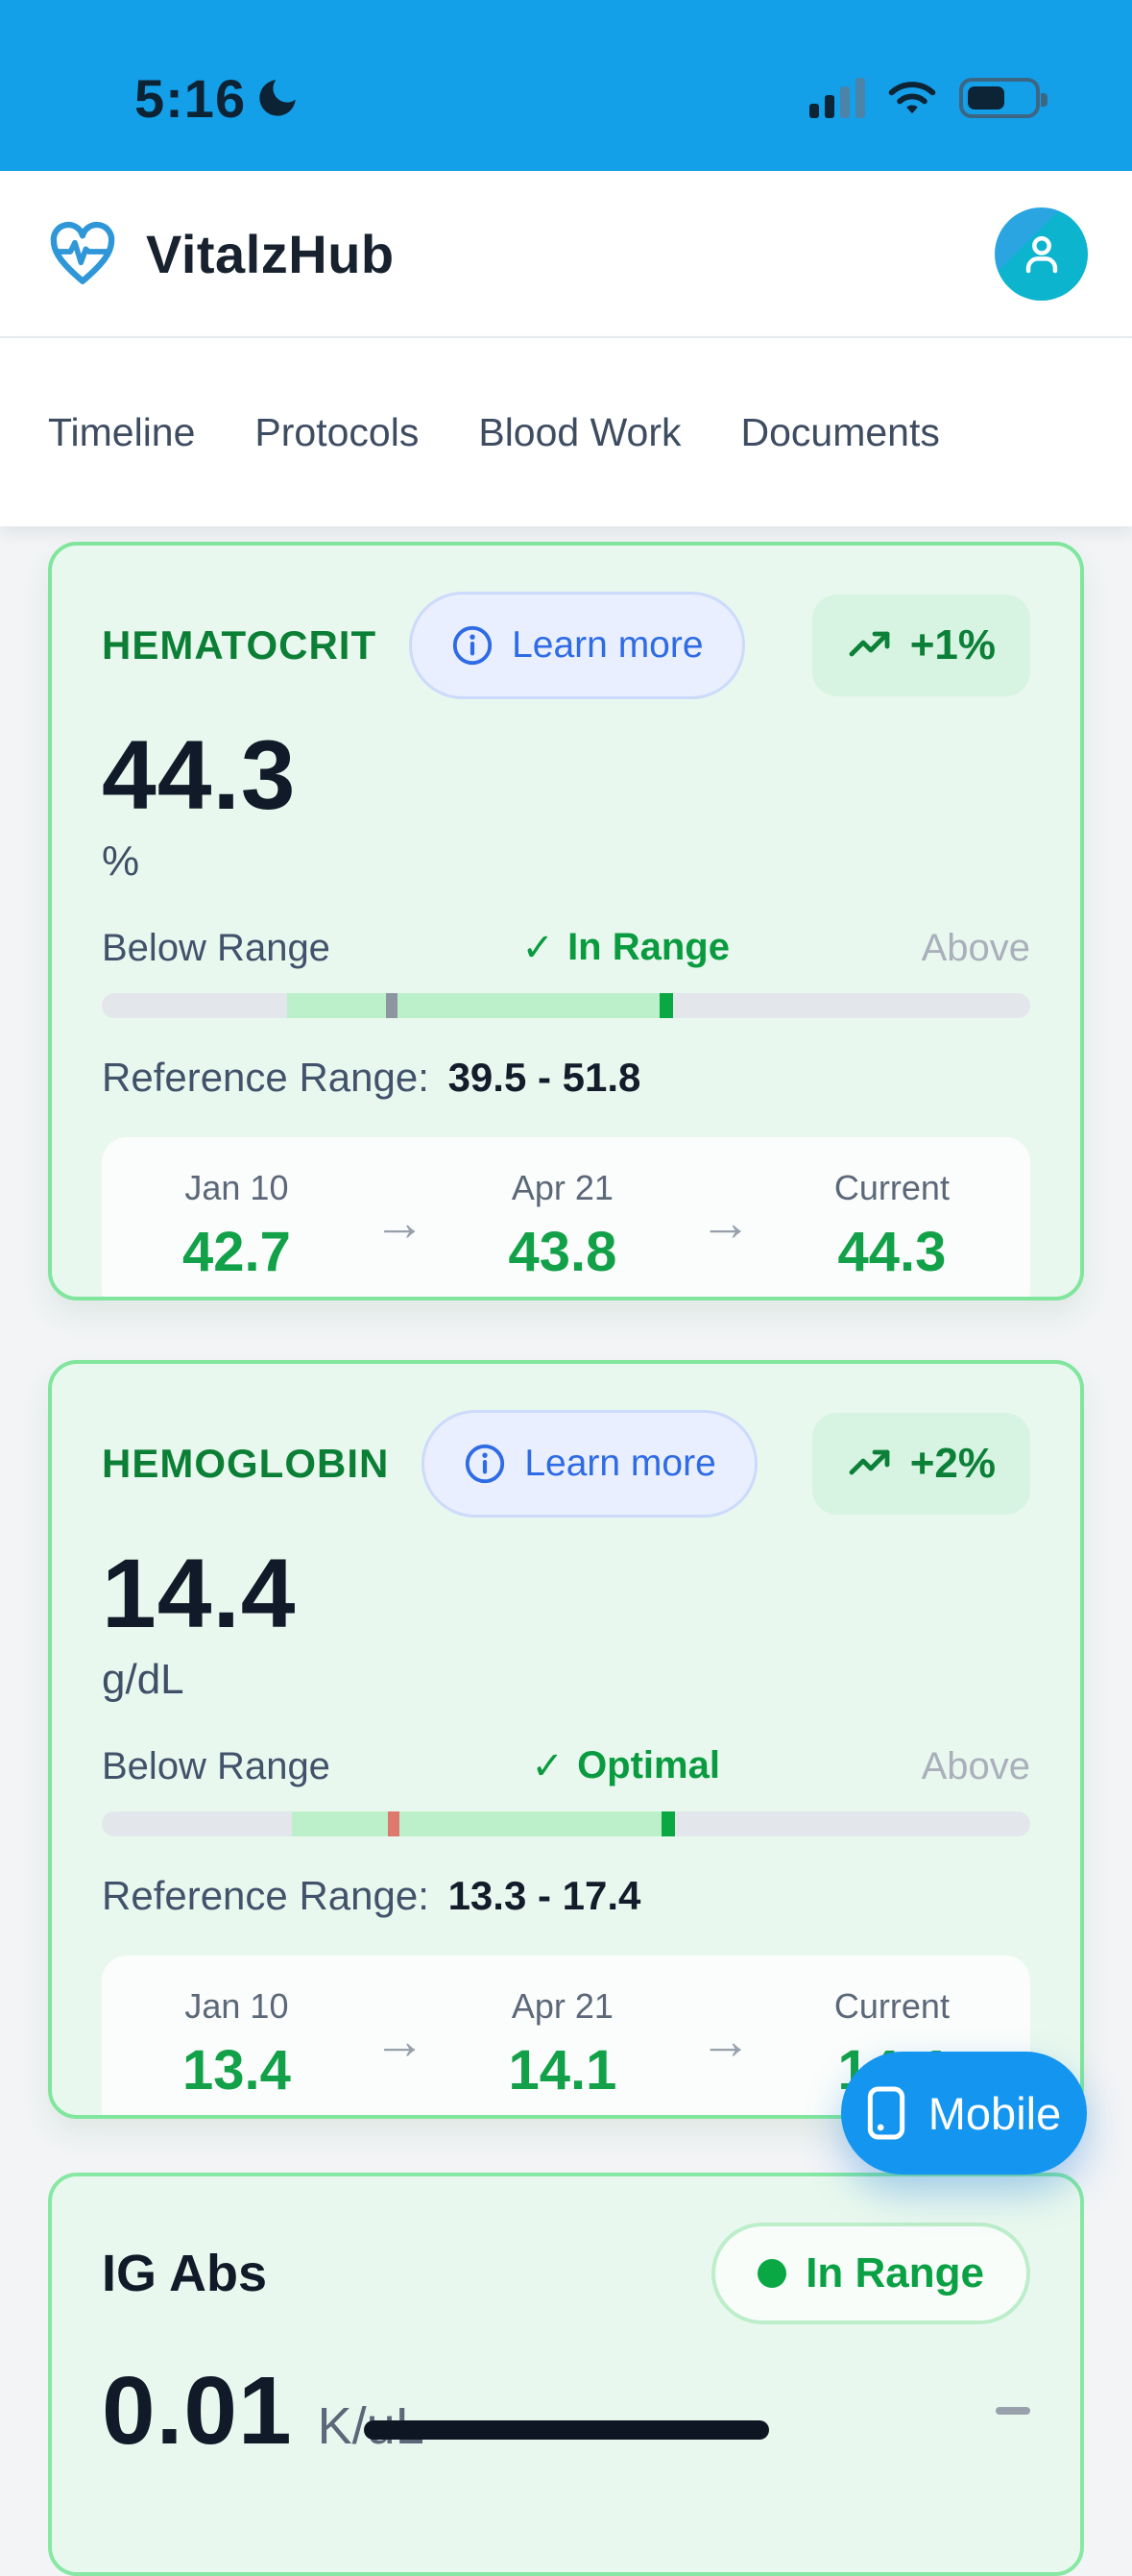 Image resolution: width=1132 pixels, height=2576 pixels. I want to click on history-item: Jan 10 42.7, so click(237, 1226).